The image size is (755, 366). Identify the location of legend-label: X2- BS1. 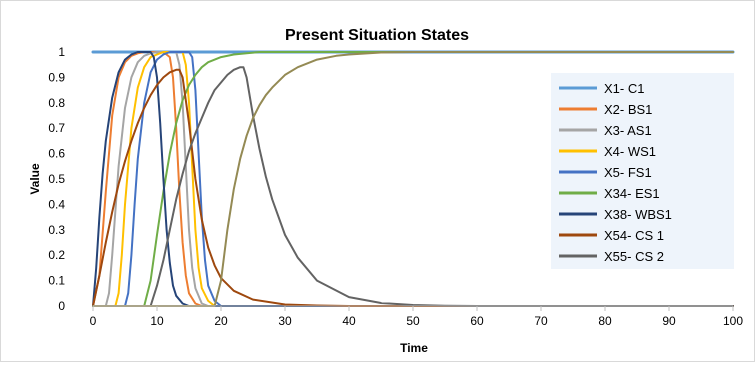
(628, 109).